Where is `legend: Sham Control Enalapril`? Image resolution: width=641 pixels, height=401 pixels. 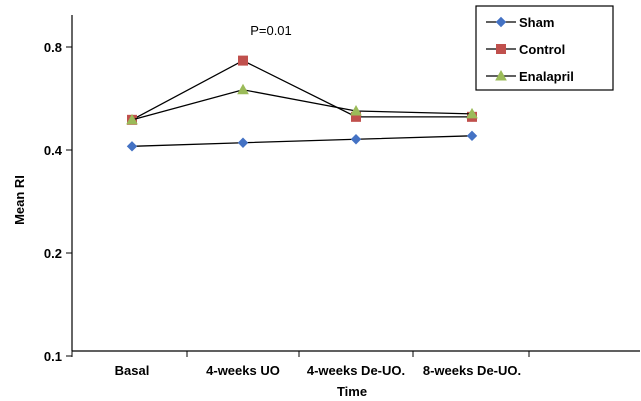
legend: Sham Control Enalapril is located at coordinates (544, 48).